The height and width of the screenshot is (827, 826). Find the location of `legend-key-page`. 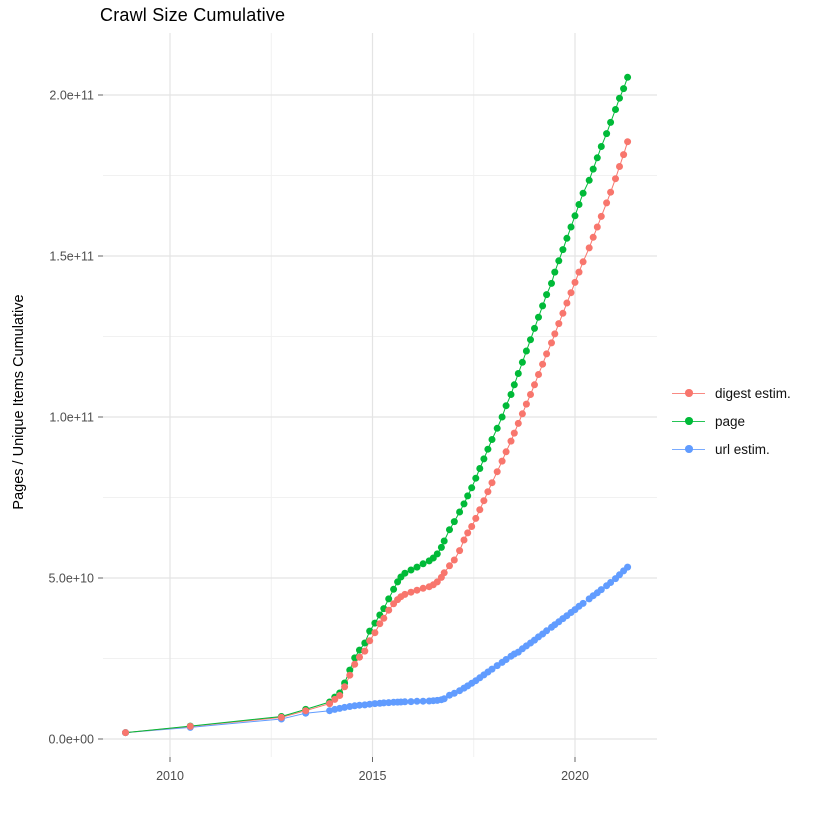

legend-key-page is located at coordinates (688, 421).